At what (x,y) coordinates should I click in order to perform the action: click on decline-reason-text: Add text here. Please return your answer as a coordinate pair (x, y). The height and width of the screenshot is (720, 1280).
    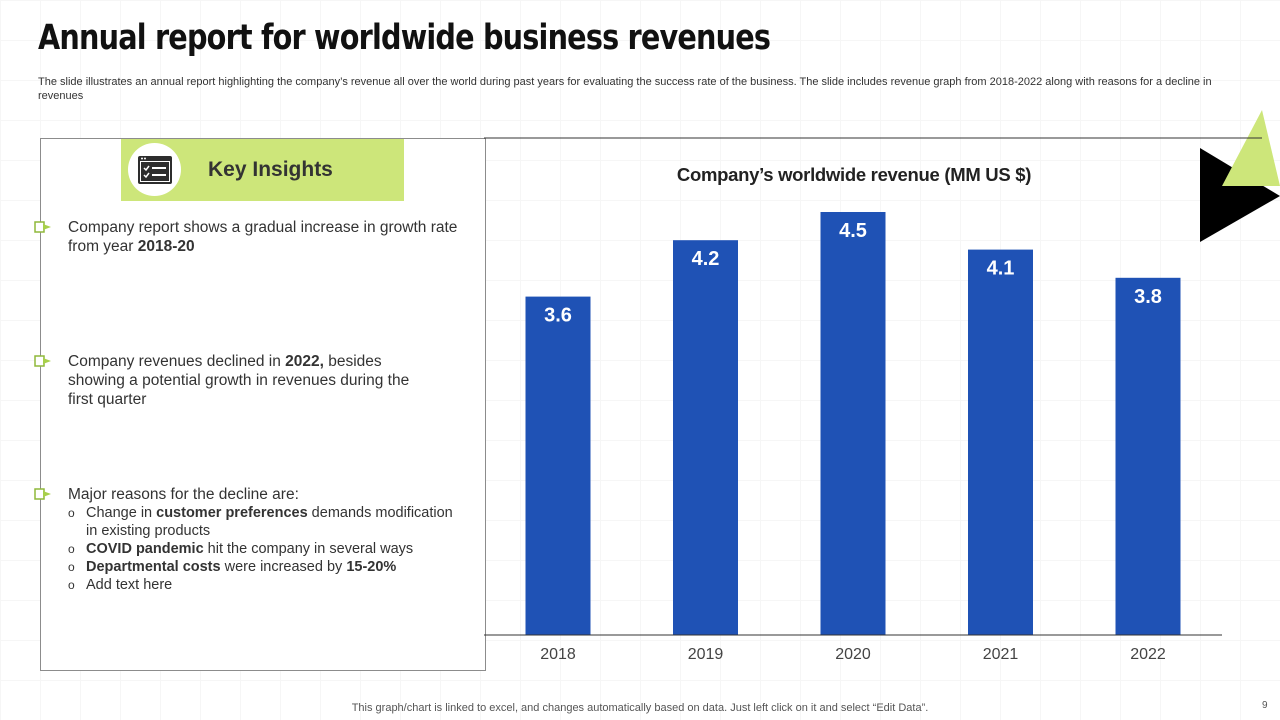
    Looking at the image, I should click on (129, 585).